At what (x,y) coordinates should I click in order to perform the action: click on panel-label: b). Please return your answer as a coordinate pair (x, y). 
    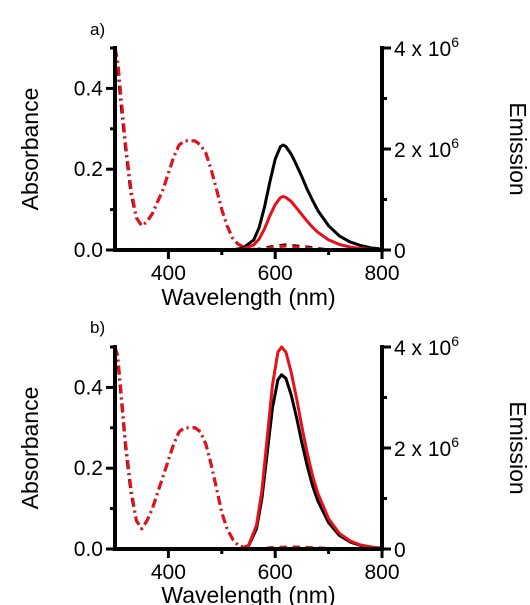
    Looking at the image, I should click on (97, 327).